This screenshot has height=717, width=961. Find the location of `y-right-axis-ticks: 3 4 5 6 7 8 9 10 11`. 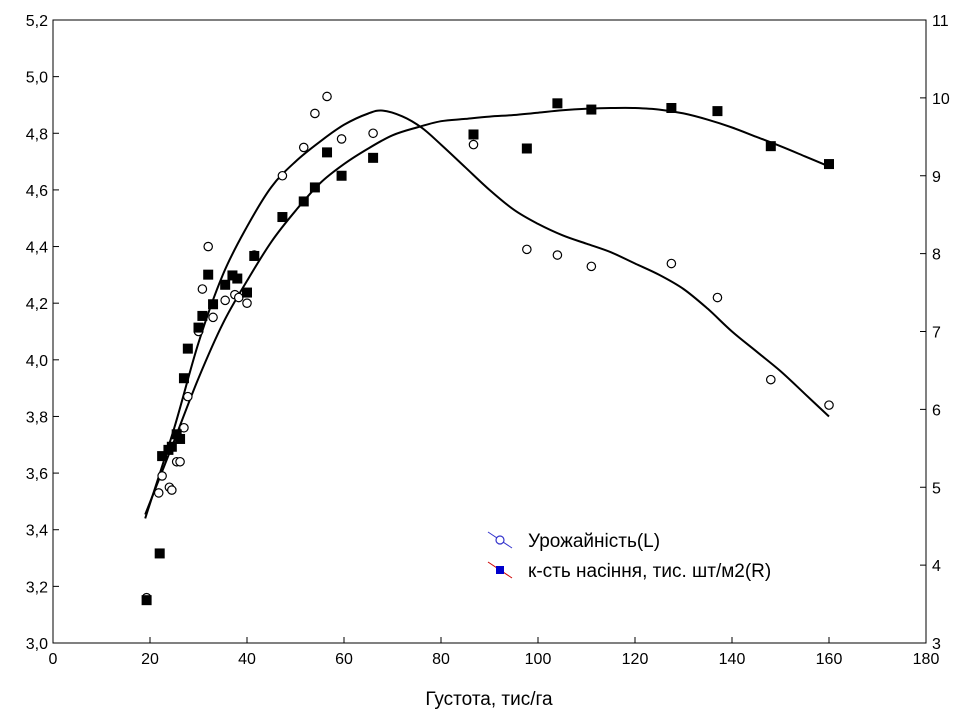

y-right-axis-ticks: 3 4 5 6 7 8 9 10 11 is located at coordinates (935, 333).